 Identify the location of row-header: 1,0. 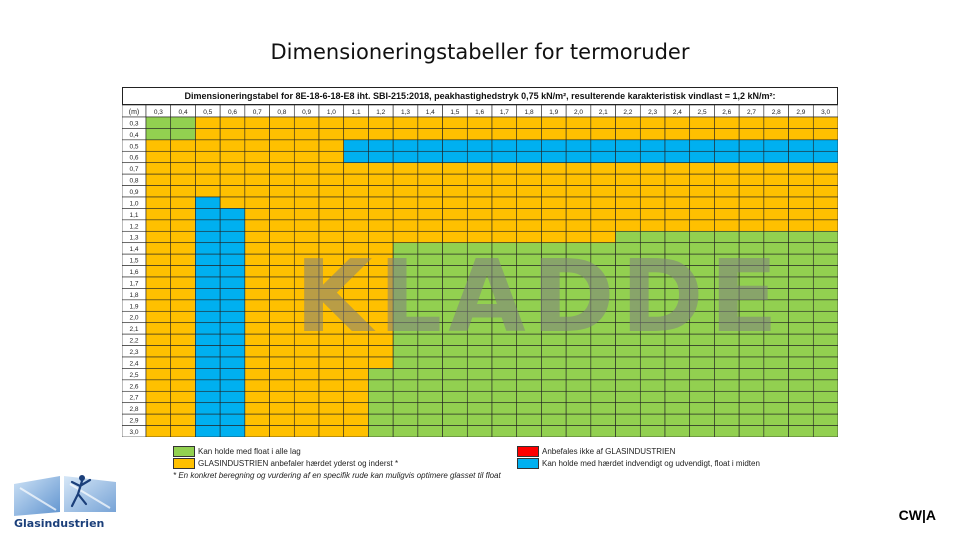
(133, 203).